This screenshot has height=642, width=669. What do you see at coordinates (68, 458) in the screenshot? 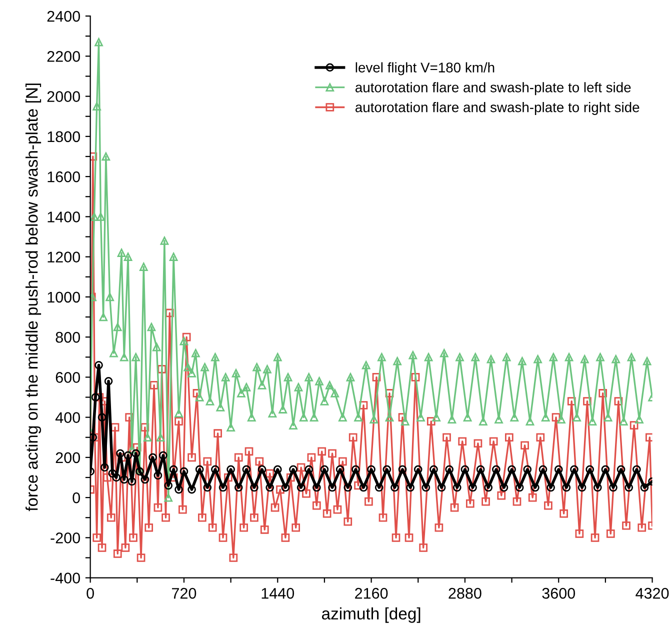
I see `y-tick-label: 200` at bounding box center [68, 458].